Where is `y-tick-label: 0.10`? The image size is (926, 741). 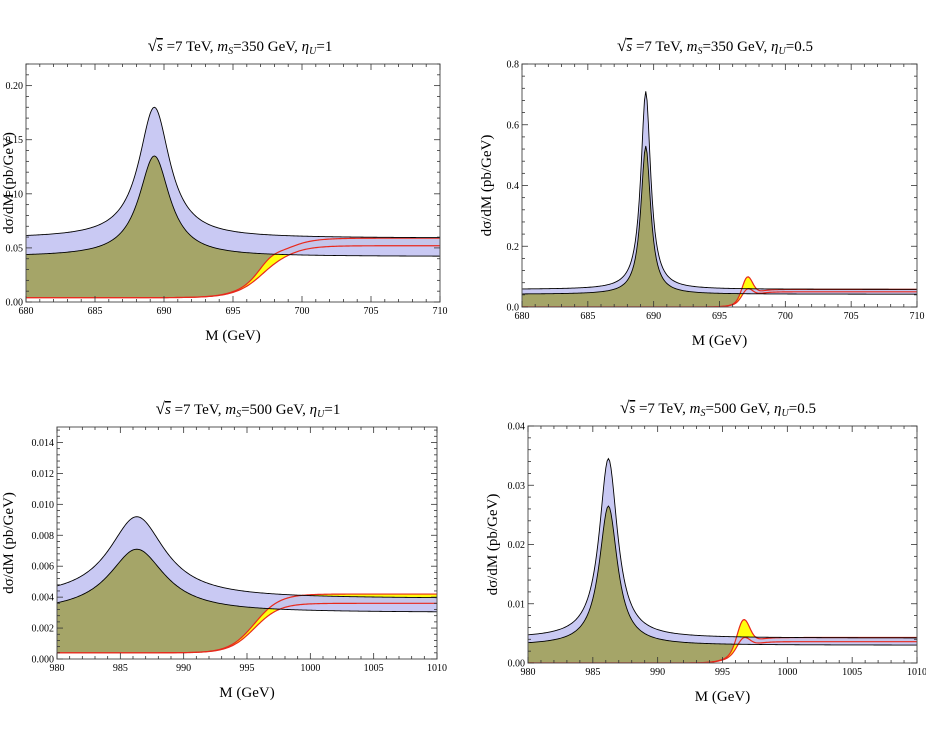
y-tick-label: 0.10 is located at coordinates (15, 194).